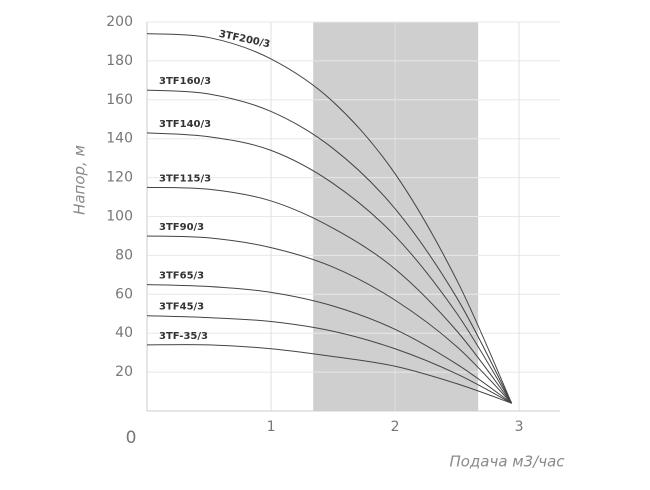 This screenshot has height=490, width=650. What do you see at coordinates (185, 81) in the screenshot?
I see `series-label: 3TF160/3` at bounding box center [185, 81].